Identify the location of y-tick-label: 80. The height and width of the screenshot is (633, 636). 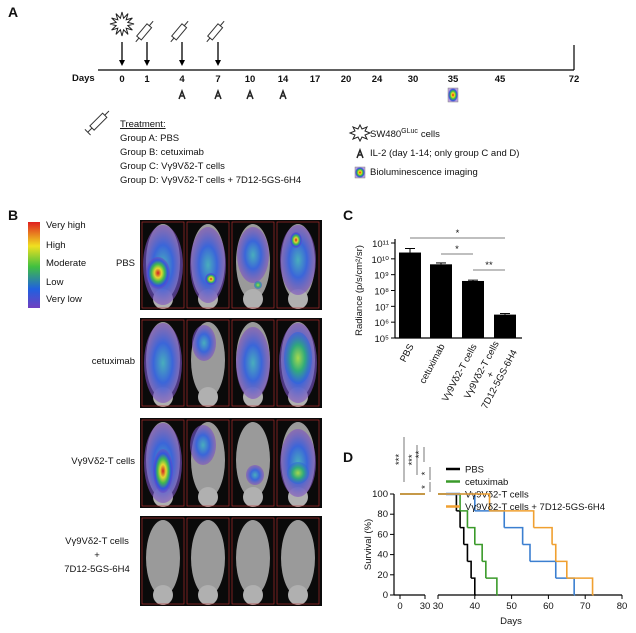
(382, 514).